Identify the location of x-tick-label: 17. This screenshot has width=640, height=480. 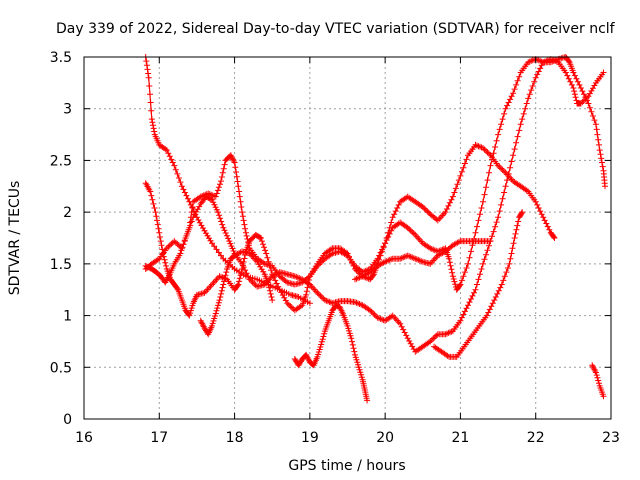
(159, 438).